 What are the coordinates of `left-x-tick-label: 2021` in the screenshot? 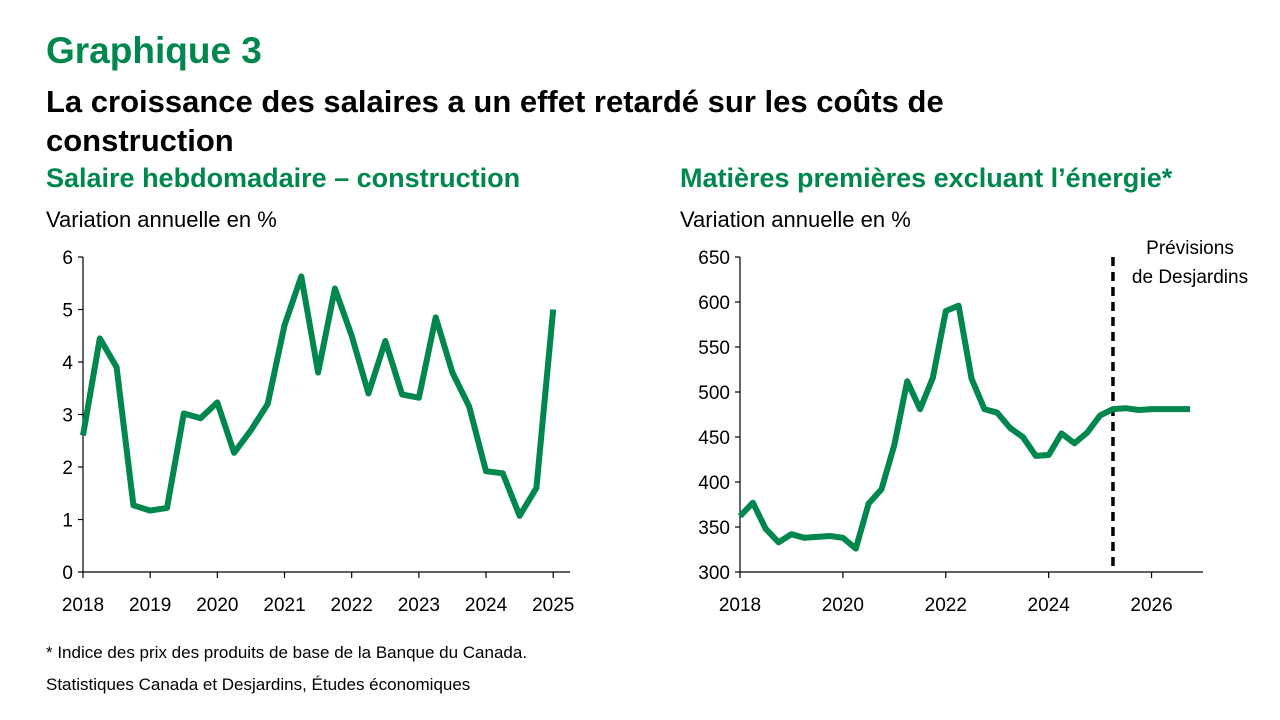 It's located at (284, 605).